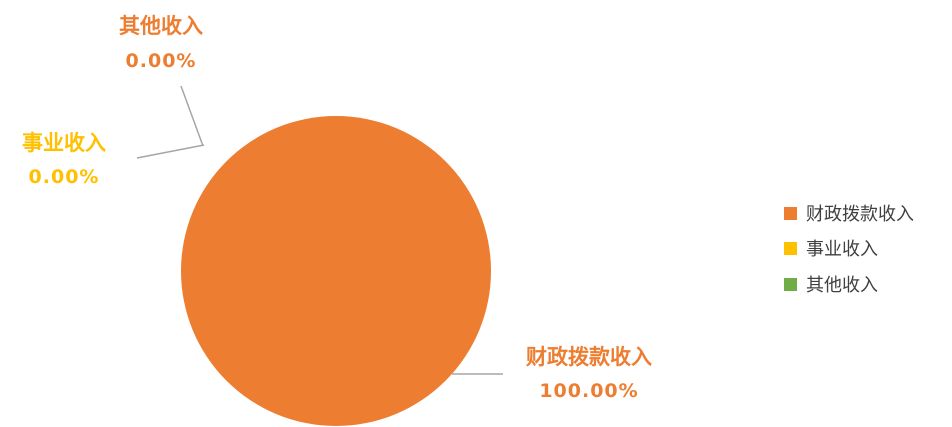 This screenshot has height=427, width=952. What do you see at coordinates (64, 143) in the screenshot?
I see `data-label-business-income-name: 事业收入` at bounding box center [64, 143].